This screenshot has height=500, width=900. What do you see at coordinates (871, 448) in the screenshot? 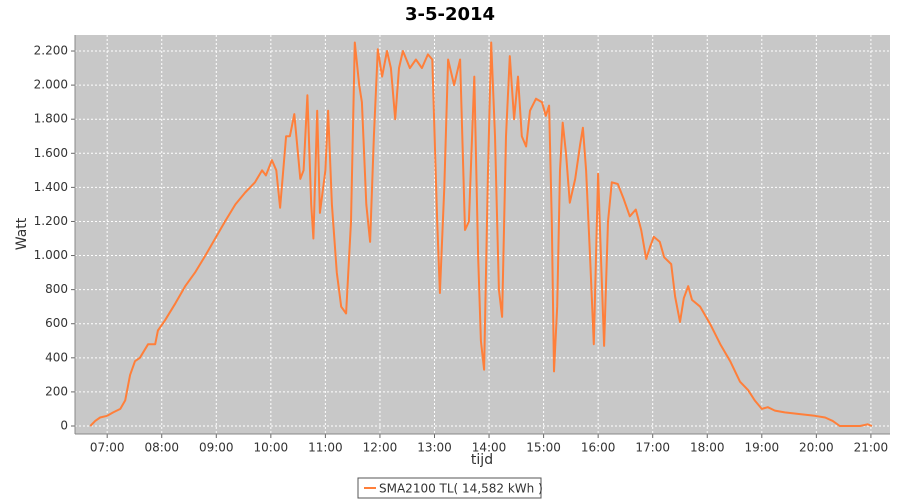
I see `x-tick-label: 21:00` at bounding box center [871, 448].